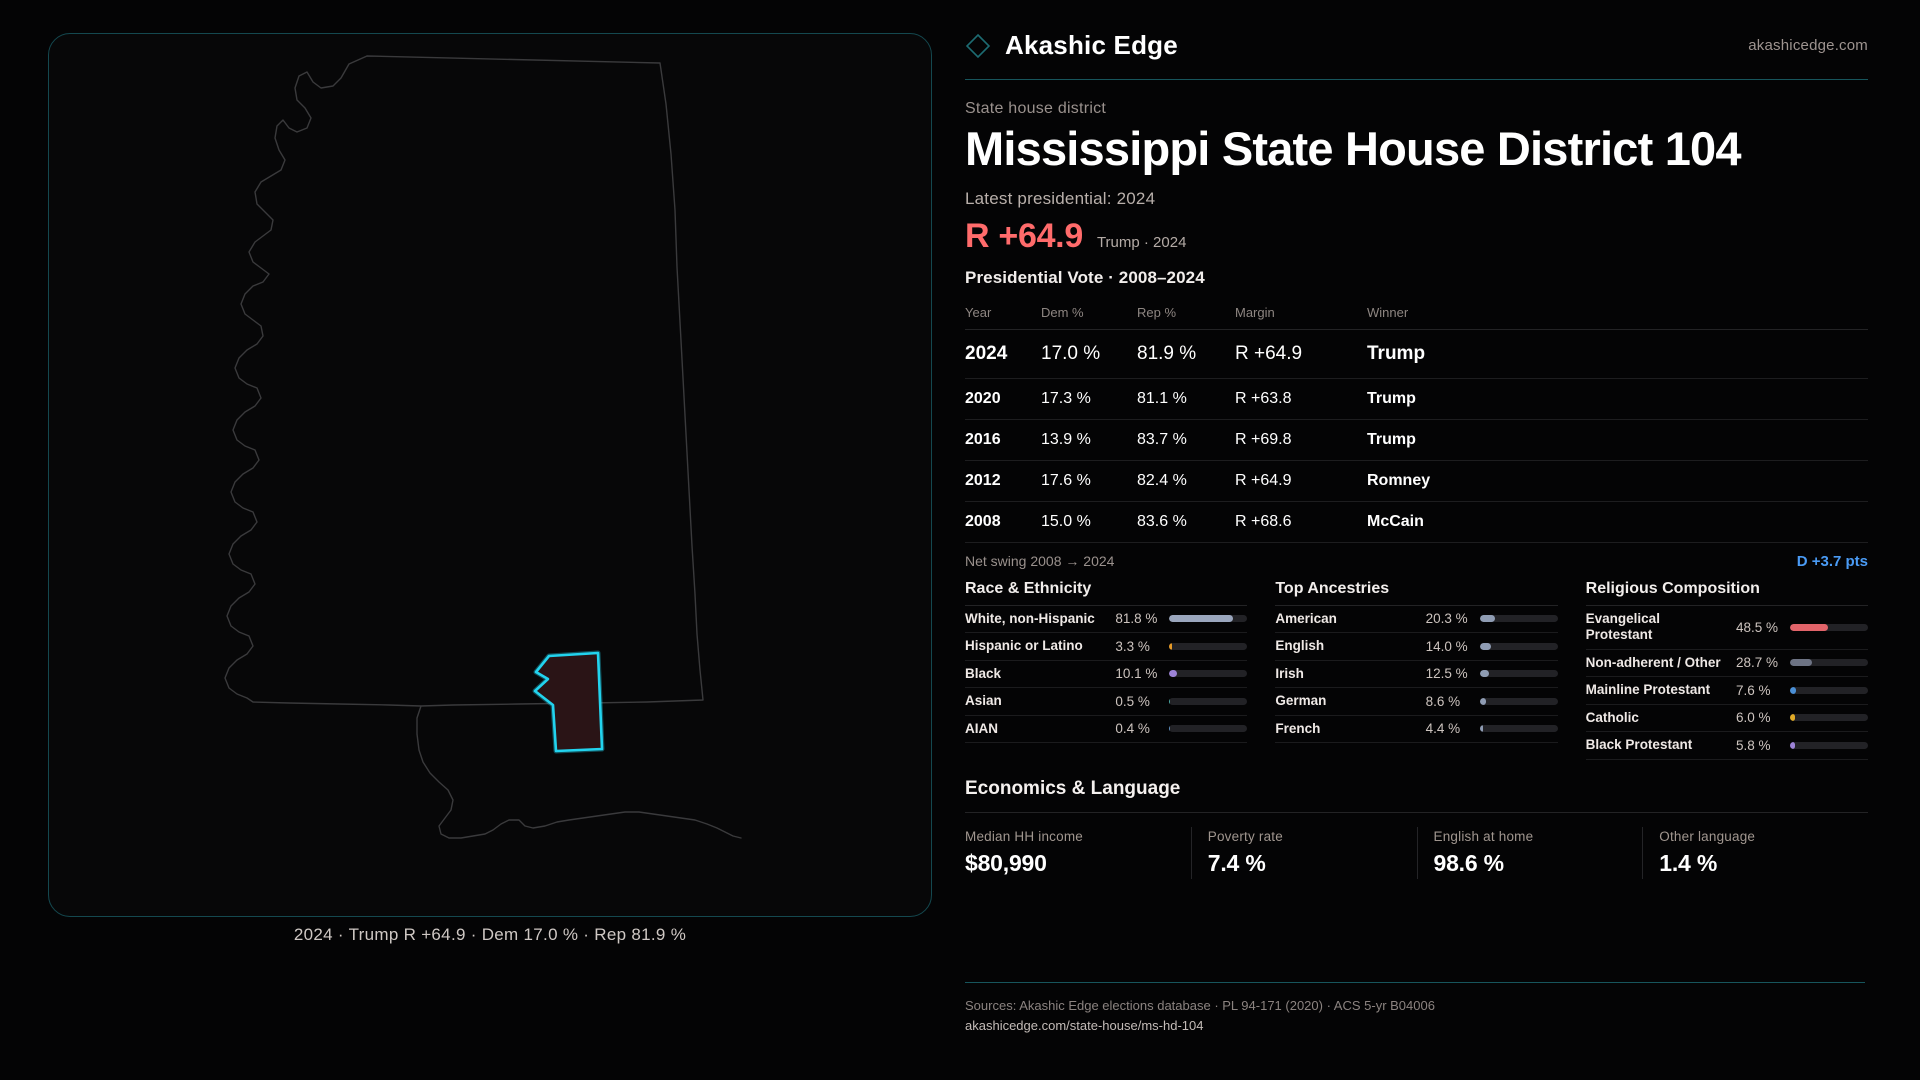 Image resolution: width=1920 pixels, height=1080 pixels. Describe the element at coordinates (1303, 852) in the screenshot. I see `economics-stat: Poverty rate 7.4 %` at that location.